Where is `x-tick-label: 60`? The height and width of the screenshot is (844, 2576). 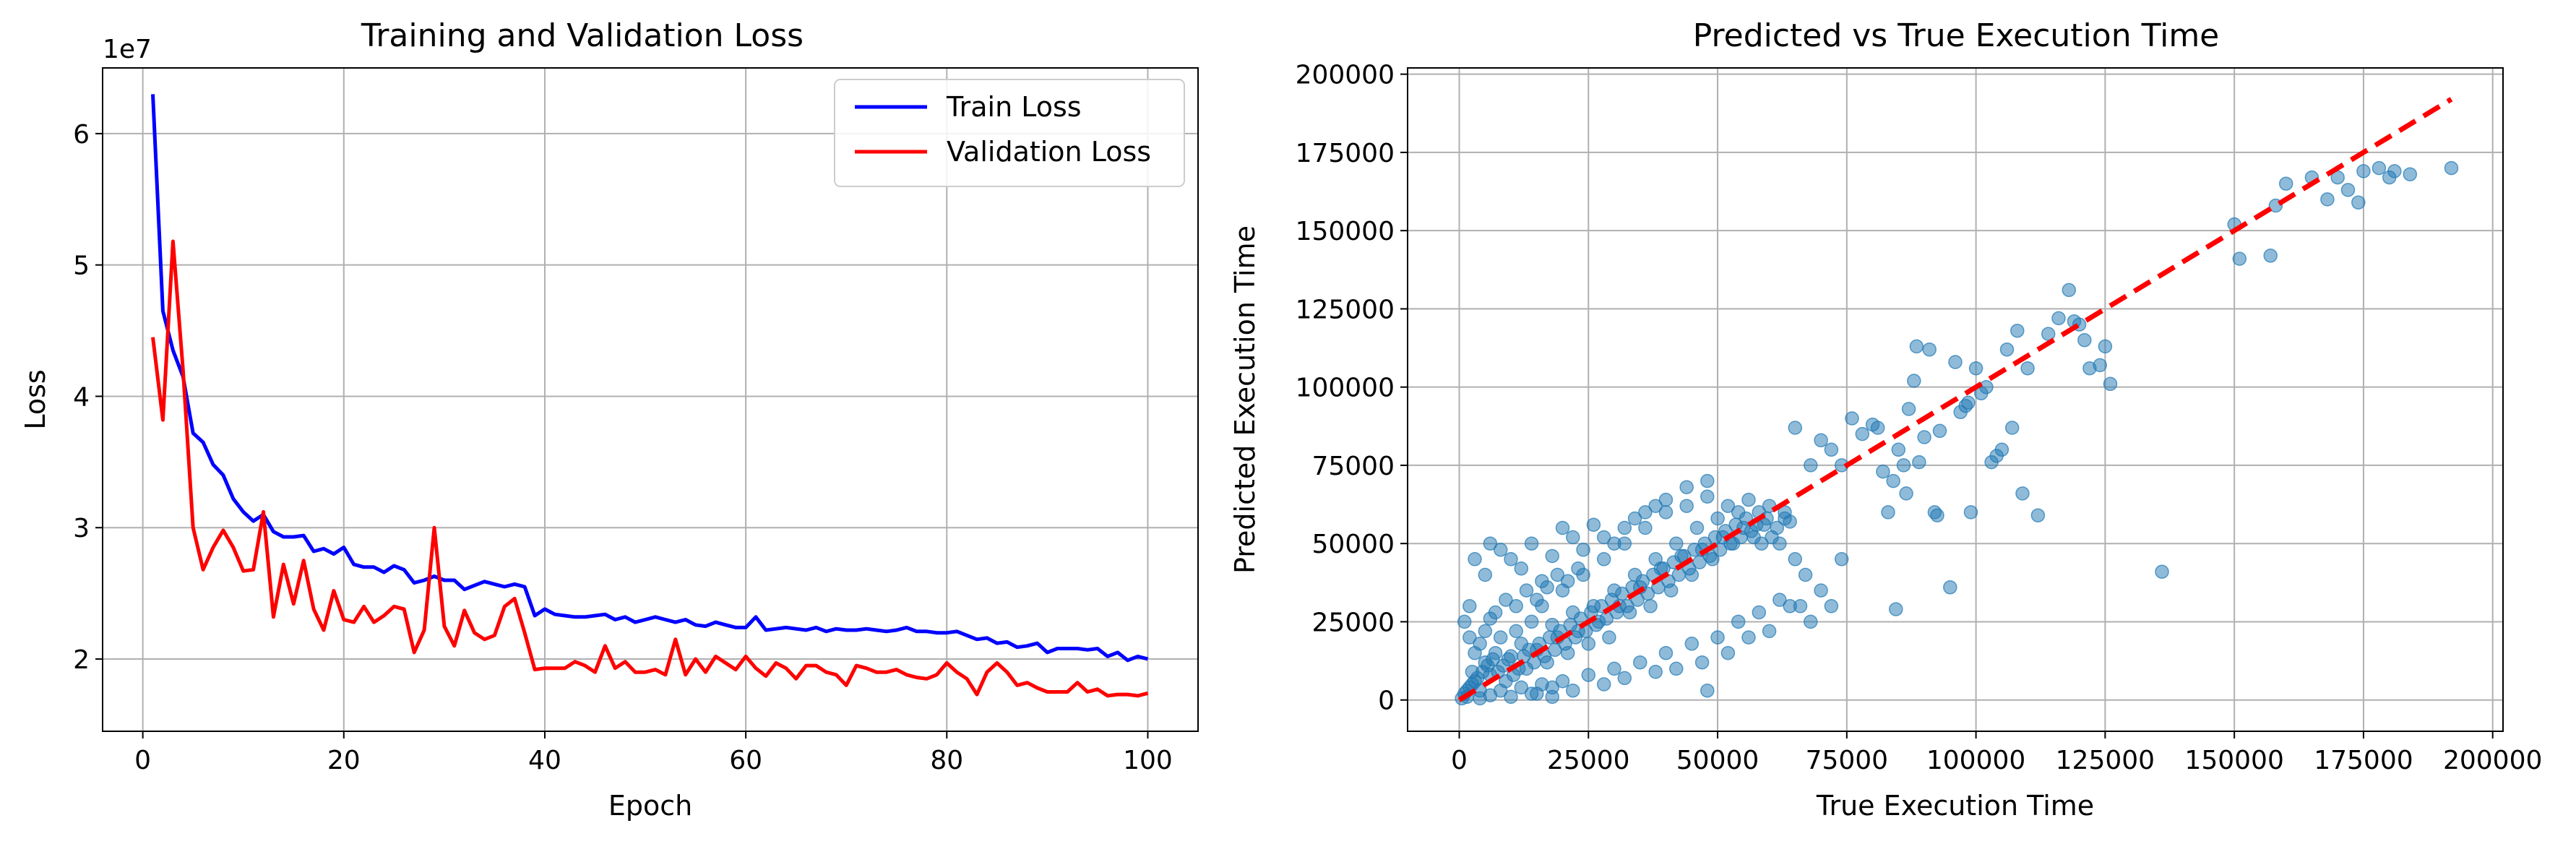 x-tick-label: 60 is located at coordinates (745, 760).